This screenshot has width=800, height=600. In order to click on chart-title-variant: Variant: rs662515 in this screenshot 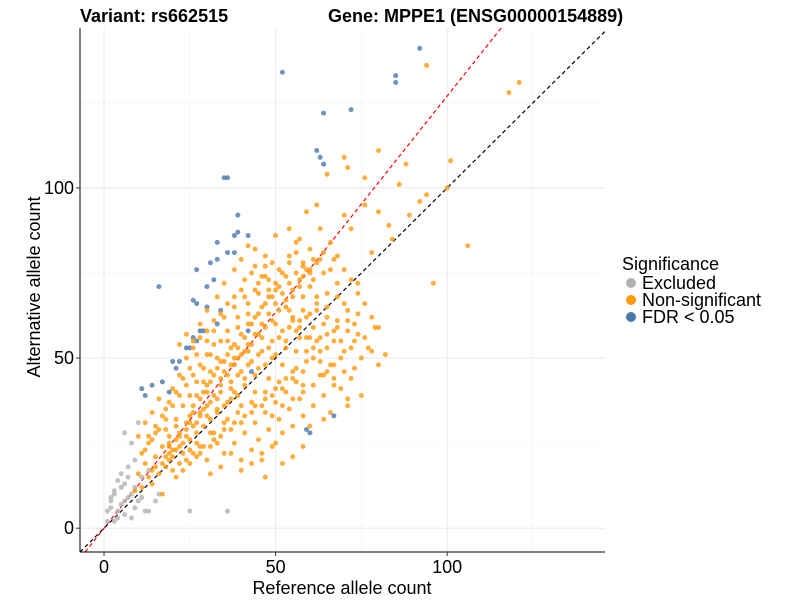, I will do `click(154, 16)`.